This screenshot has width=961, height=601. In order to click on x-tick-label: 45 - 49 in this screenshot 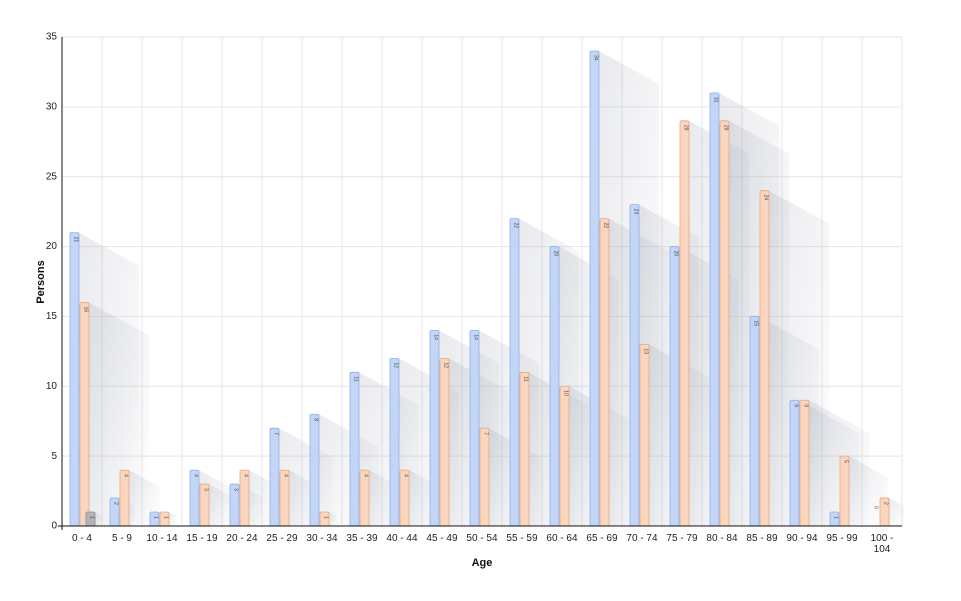, I will do `click(442, 538)`.